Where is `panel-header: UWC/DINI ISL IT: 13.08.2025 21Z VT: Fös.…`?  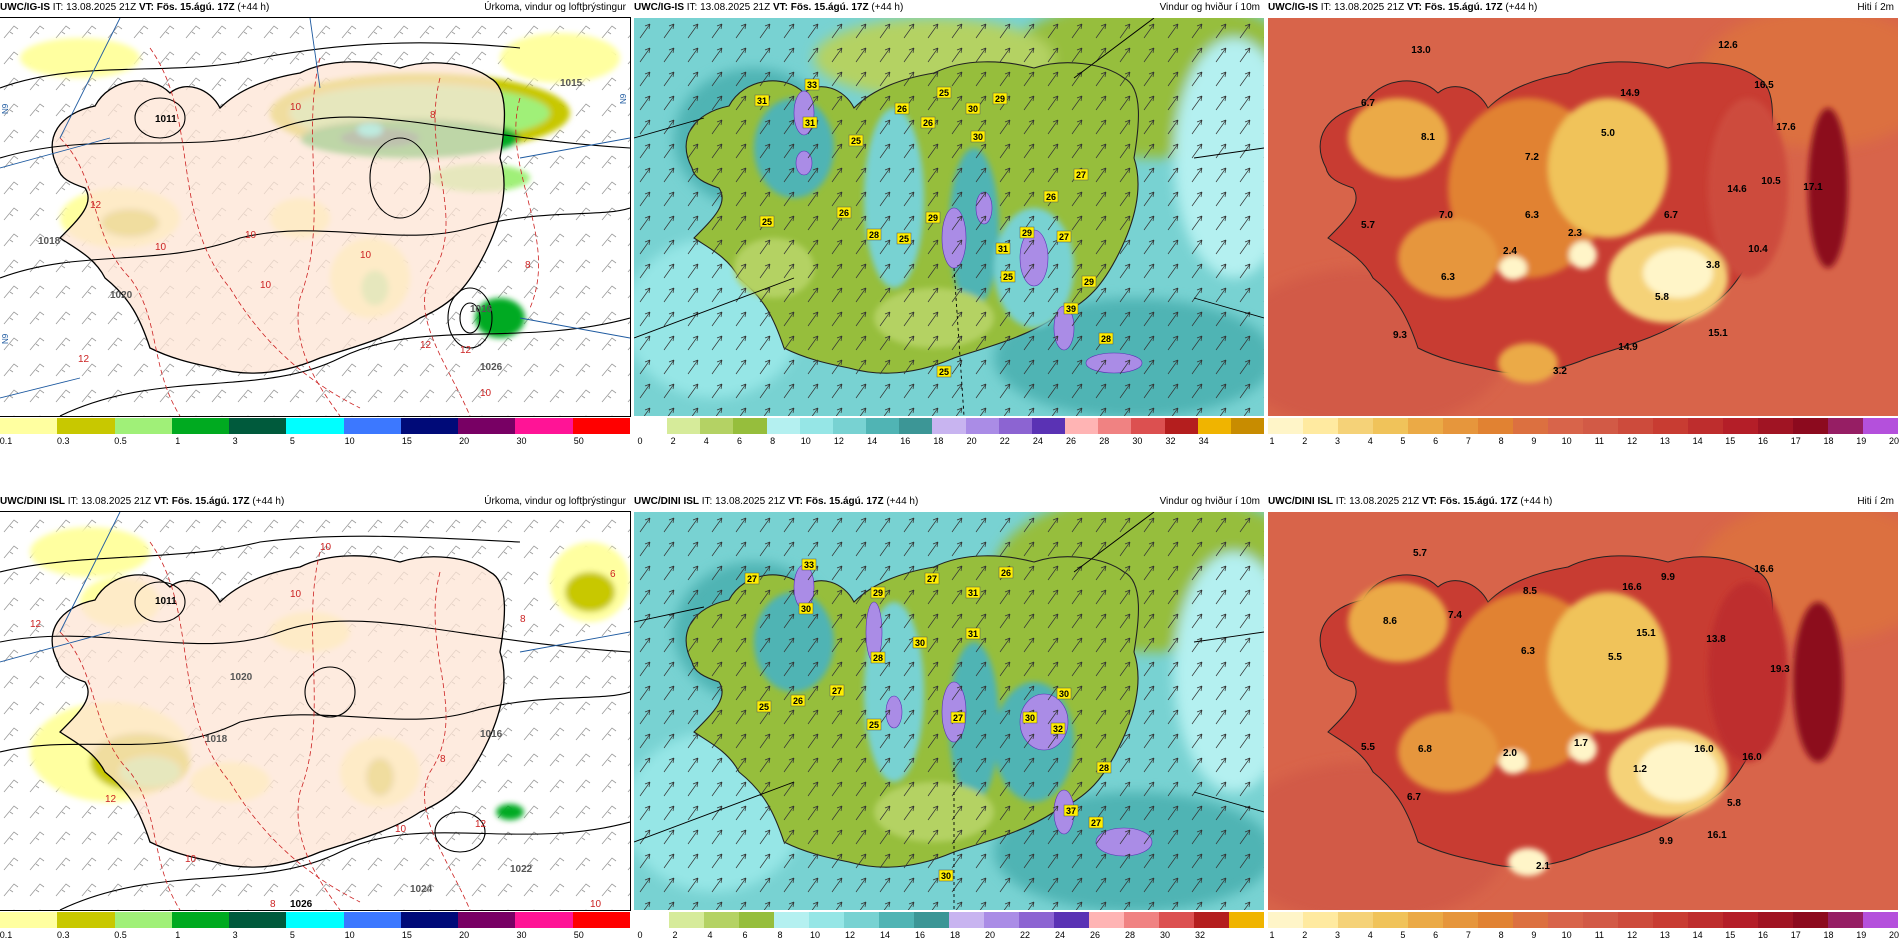 panel-header: UWC/DINI ISL IT: 13.08.2025 21Z VT: Fös.… is located at coordinates (1583, 502).